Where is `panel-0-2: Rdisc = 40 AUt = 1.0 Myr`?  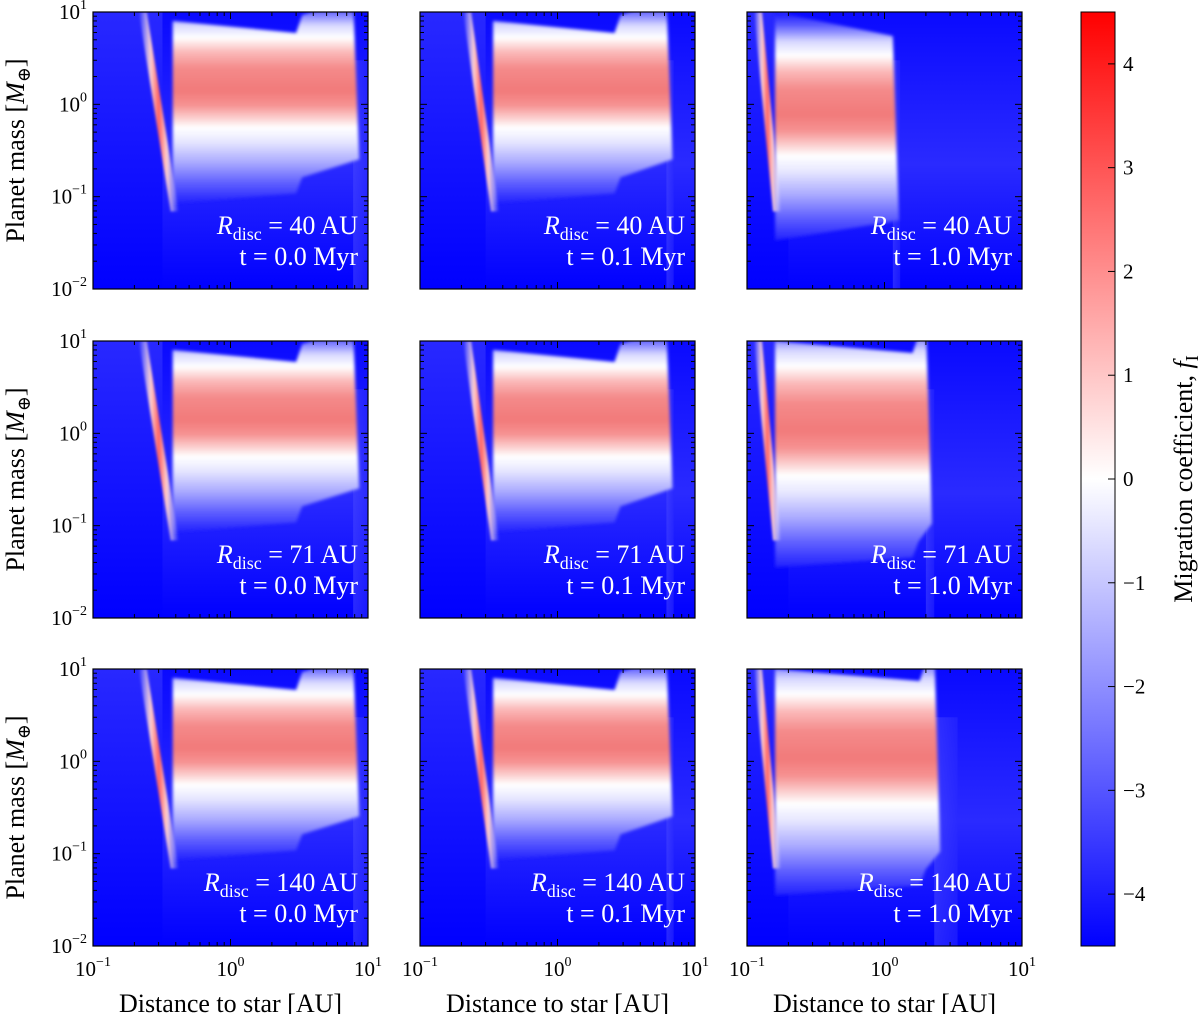
panel-0-2: Rdisc = 40 AUt = 1.0 Myr is located at coordinates (884, 150).